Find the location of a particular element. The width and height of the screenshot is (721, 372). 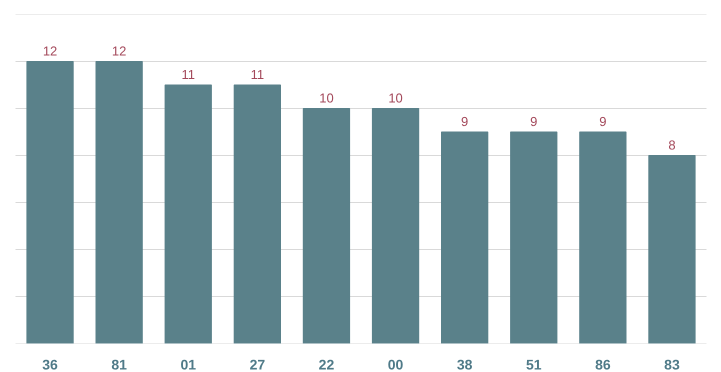

x-tick-label: 00 is located at coordinates (396, 364).